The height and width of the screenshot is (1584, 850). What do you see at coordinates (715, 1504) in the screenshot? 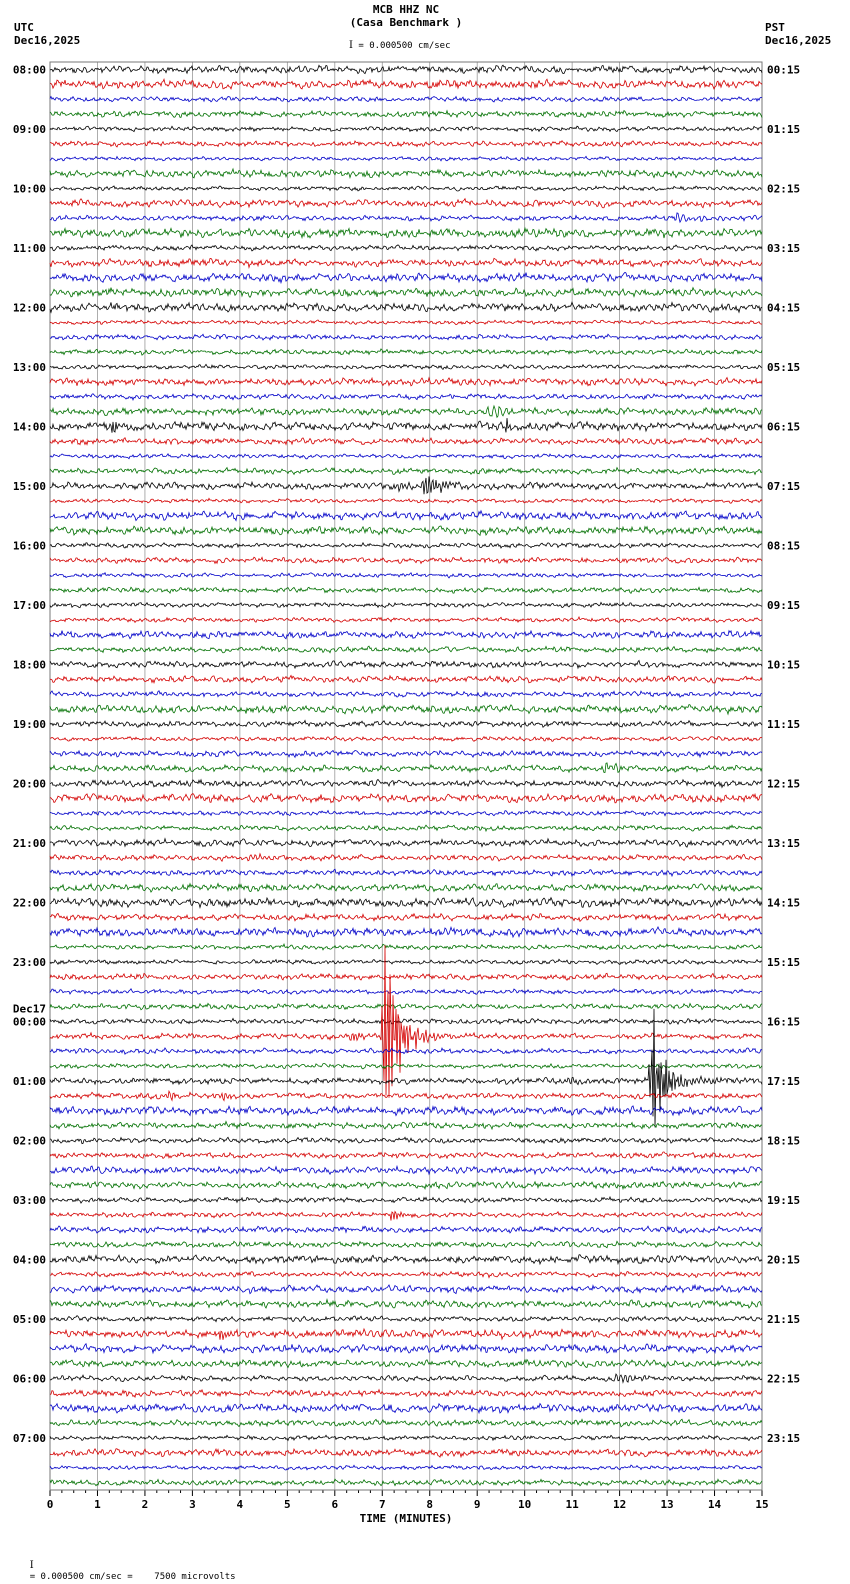
I see `x-tick-label: 14` at bounding box center [715, 1504].